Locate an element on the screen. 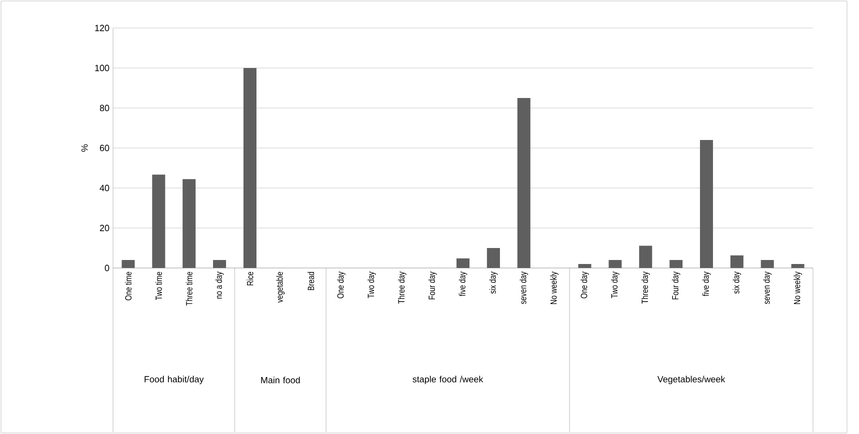 Image resolution: width=859 pixels, height=434 pixels. x-tick-label: Rice is located at coordinates (250, 279).